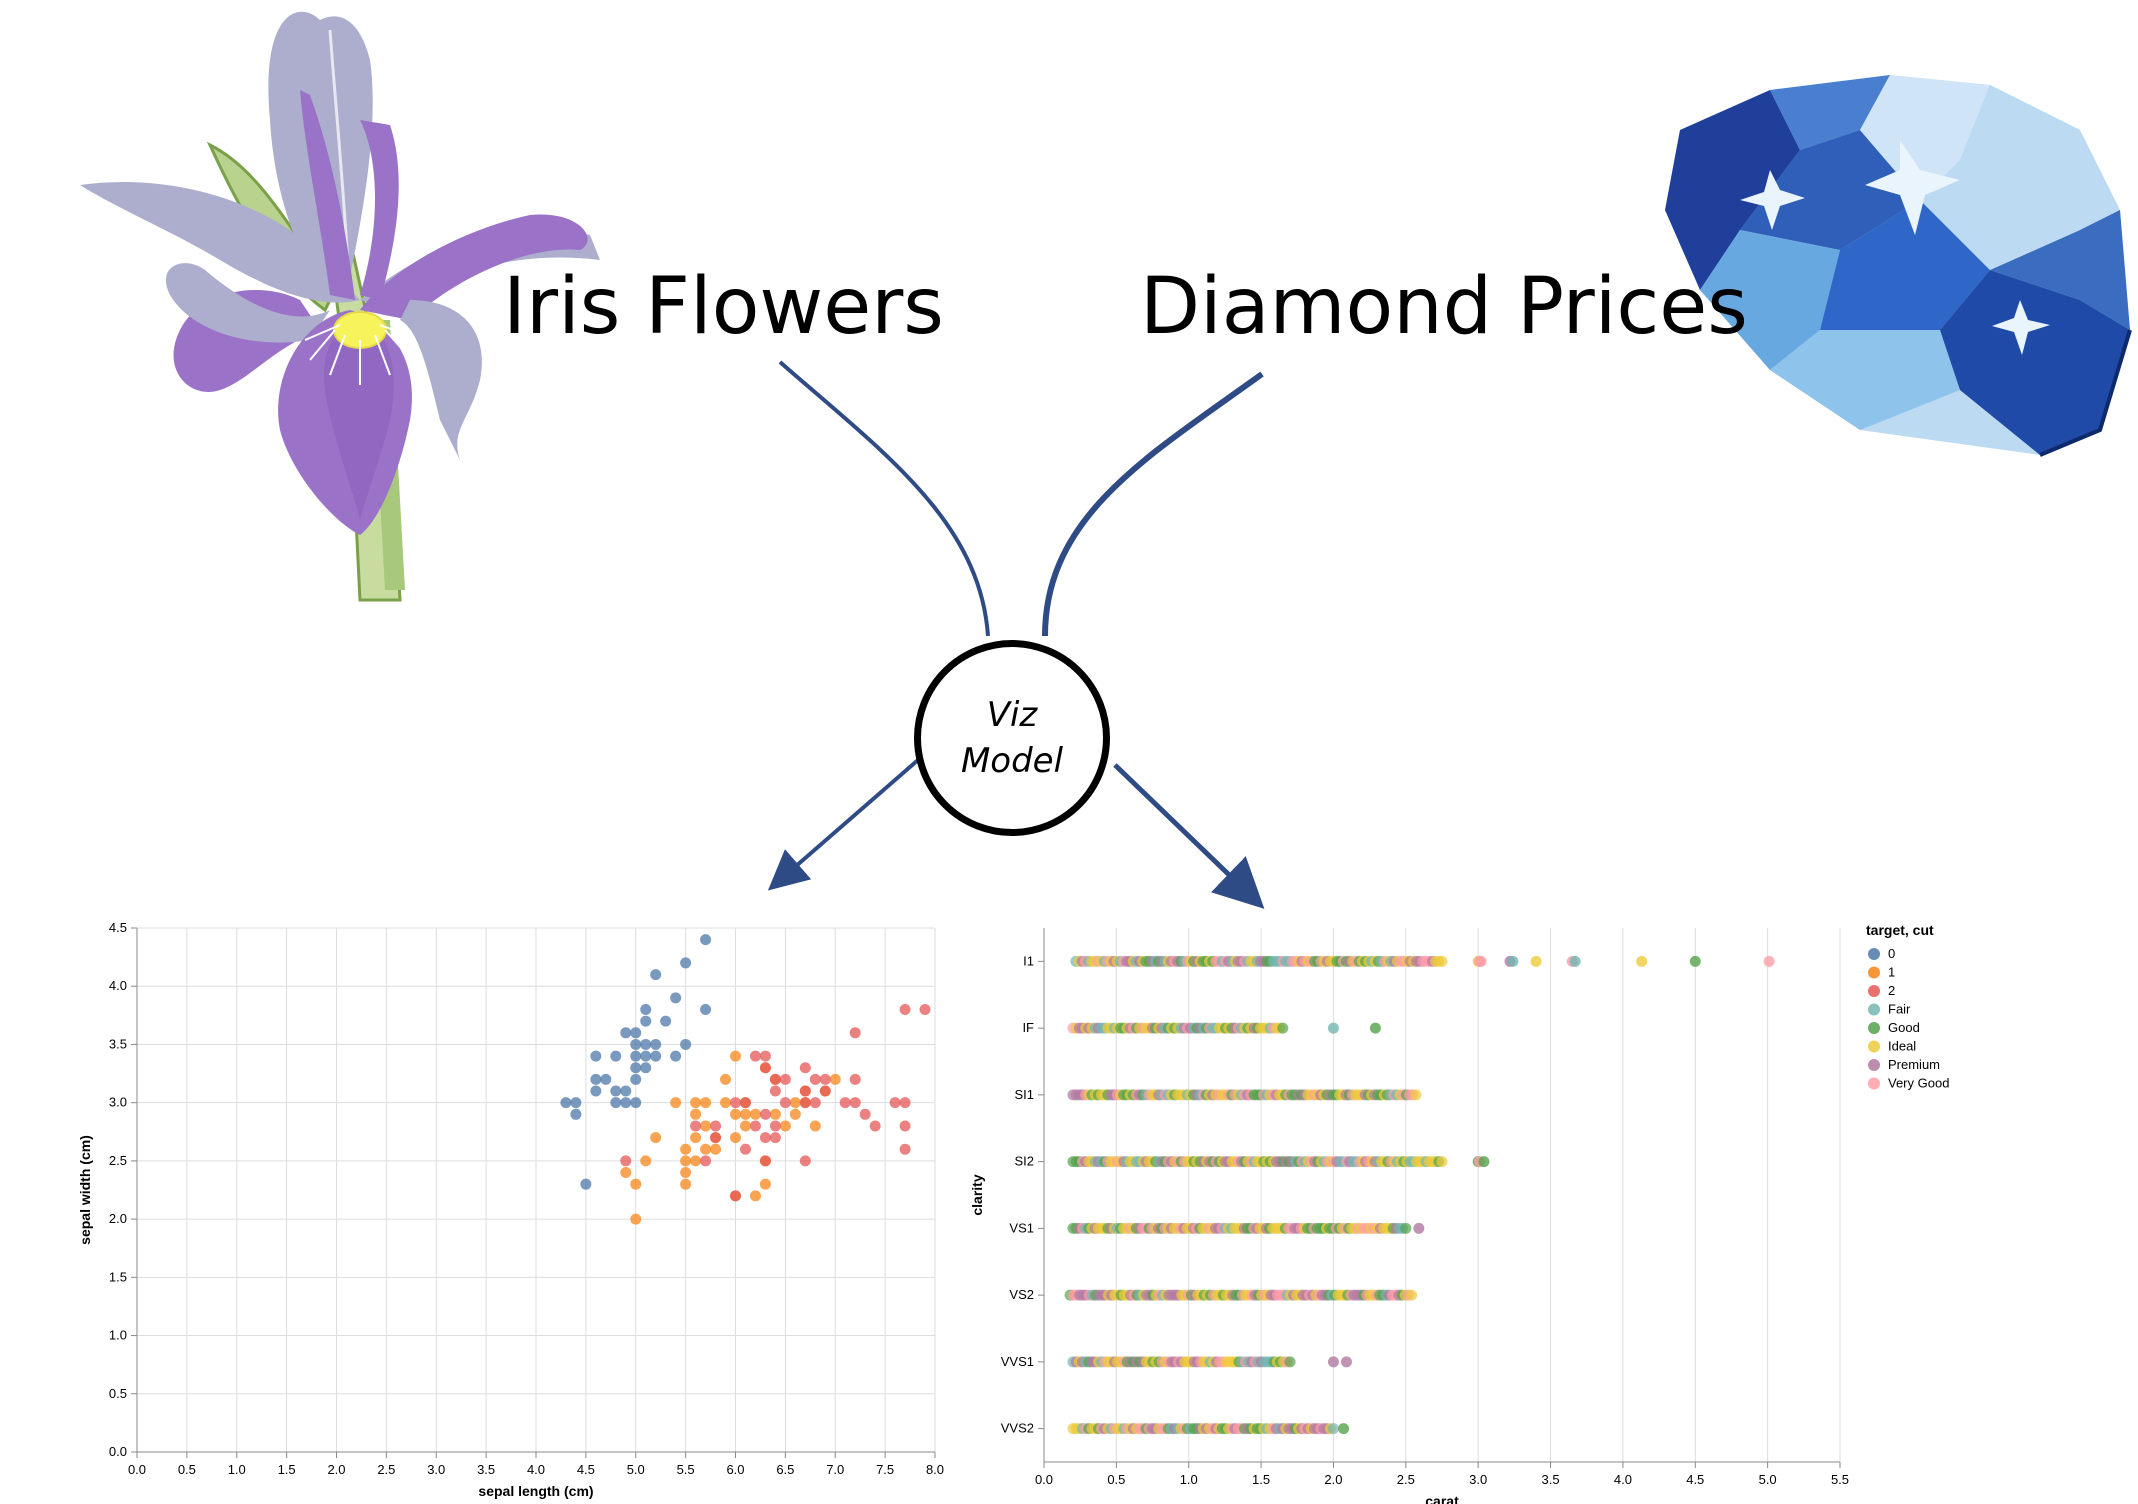 The height and width of the screenshot is (1504, 2138). Describe the element at coordinates (85, 1190) in the screenshot. I see `y-axis-title: sepal width (cm)` at that location.